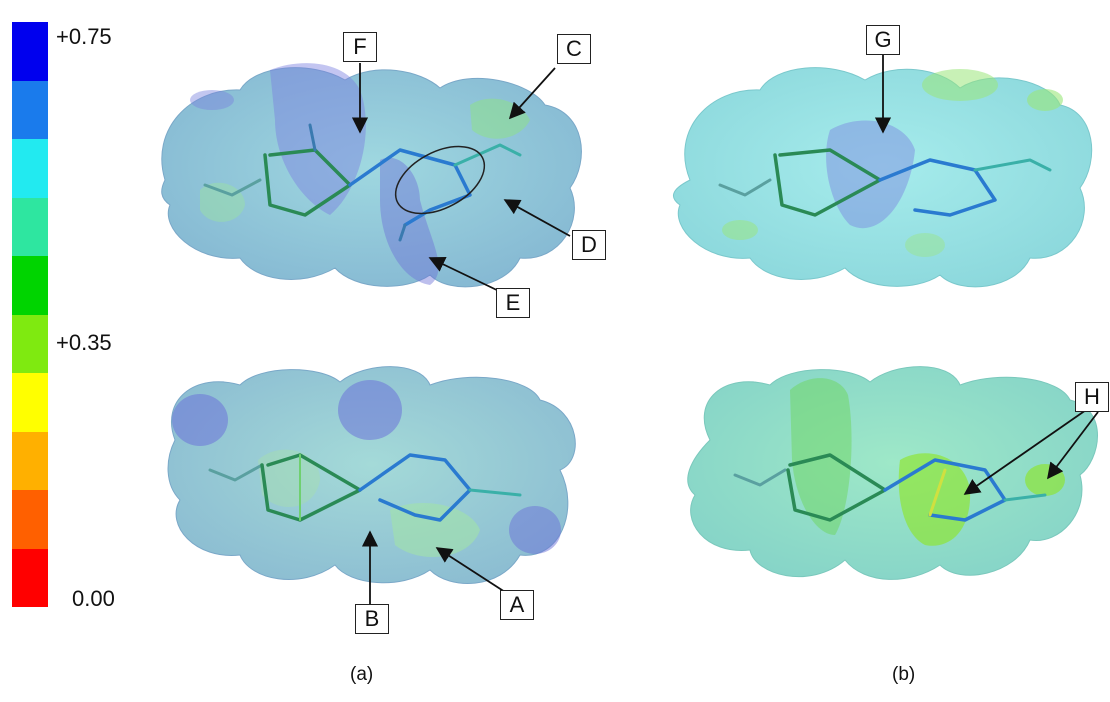  I want to click on surface-a-bottom, so click(371, 475).